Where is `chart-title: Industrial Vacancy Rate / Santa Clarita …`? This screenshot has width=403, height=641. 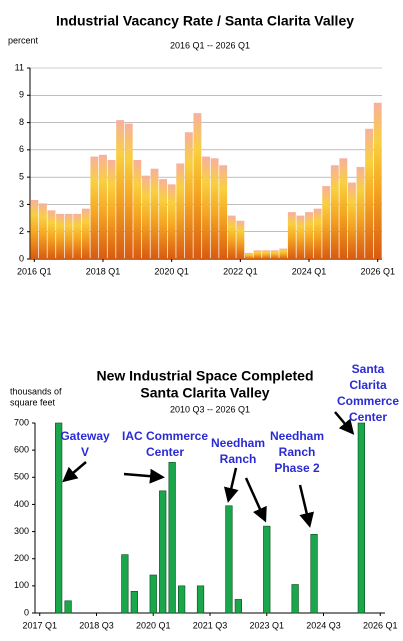
chart-title: Industrial Vacancy Rate / Santa Clarita … is located at coordinates (205, 21).